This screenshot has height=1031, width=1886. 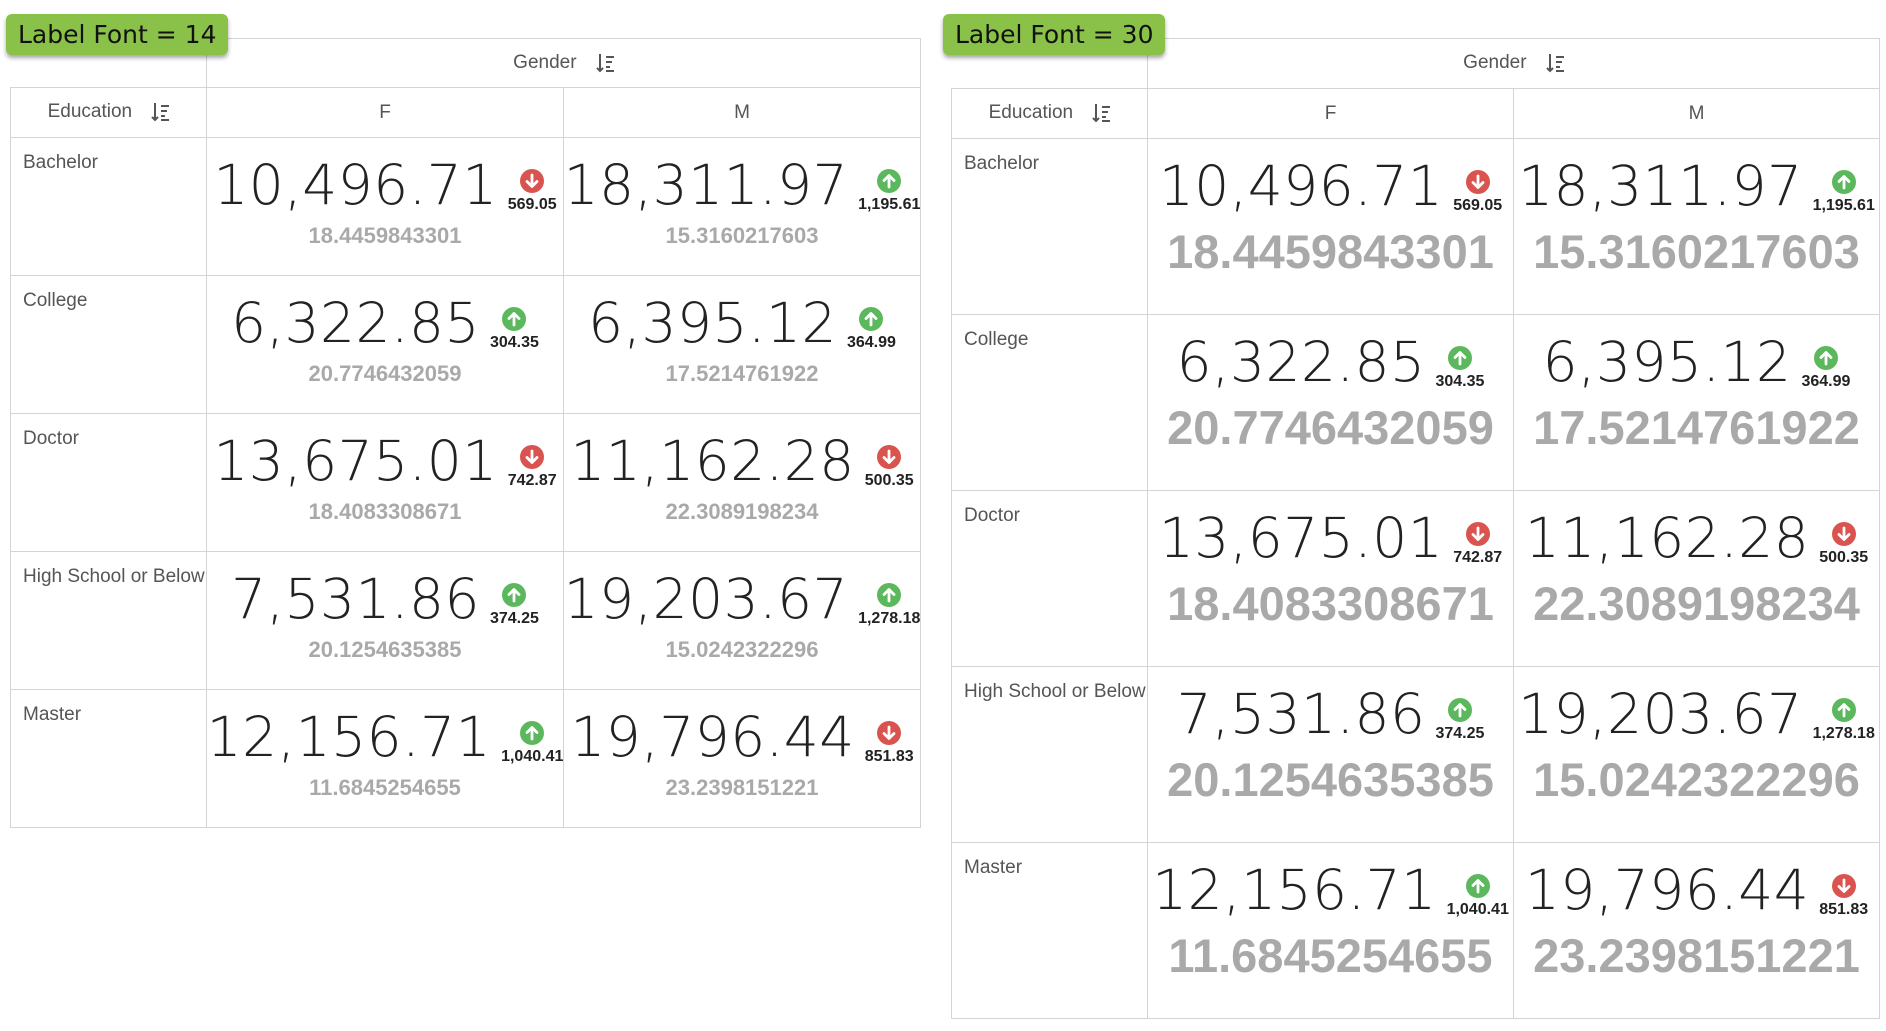 I want to click on kpi-value-row: 19,796.44 851.83, so click(x=742, y=737).